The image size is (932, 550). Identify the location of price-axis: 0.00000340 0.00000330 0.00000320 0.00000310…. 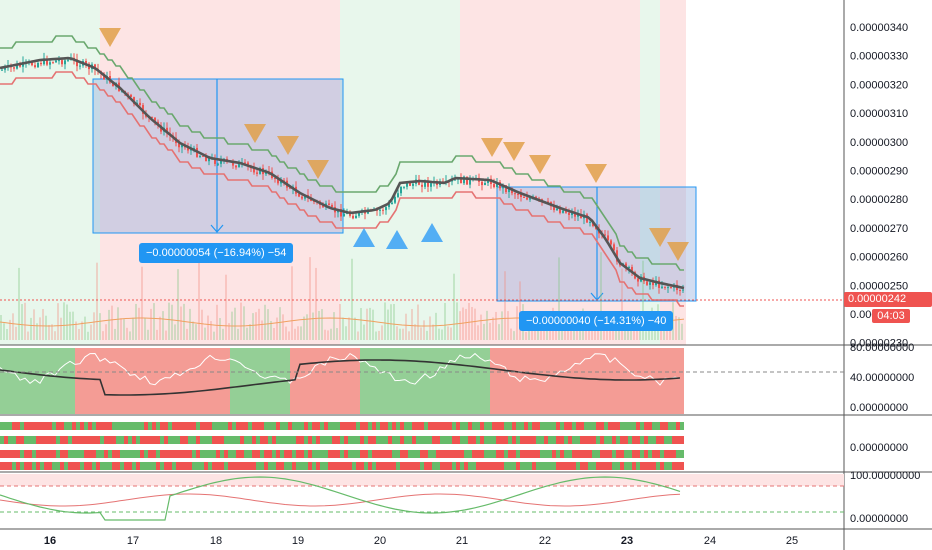
(879, 186).